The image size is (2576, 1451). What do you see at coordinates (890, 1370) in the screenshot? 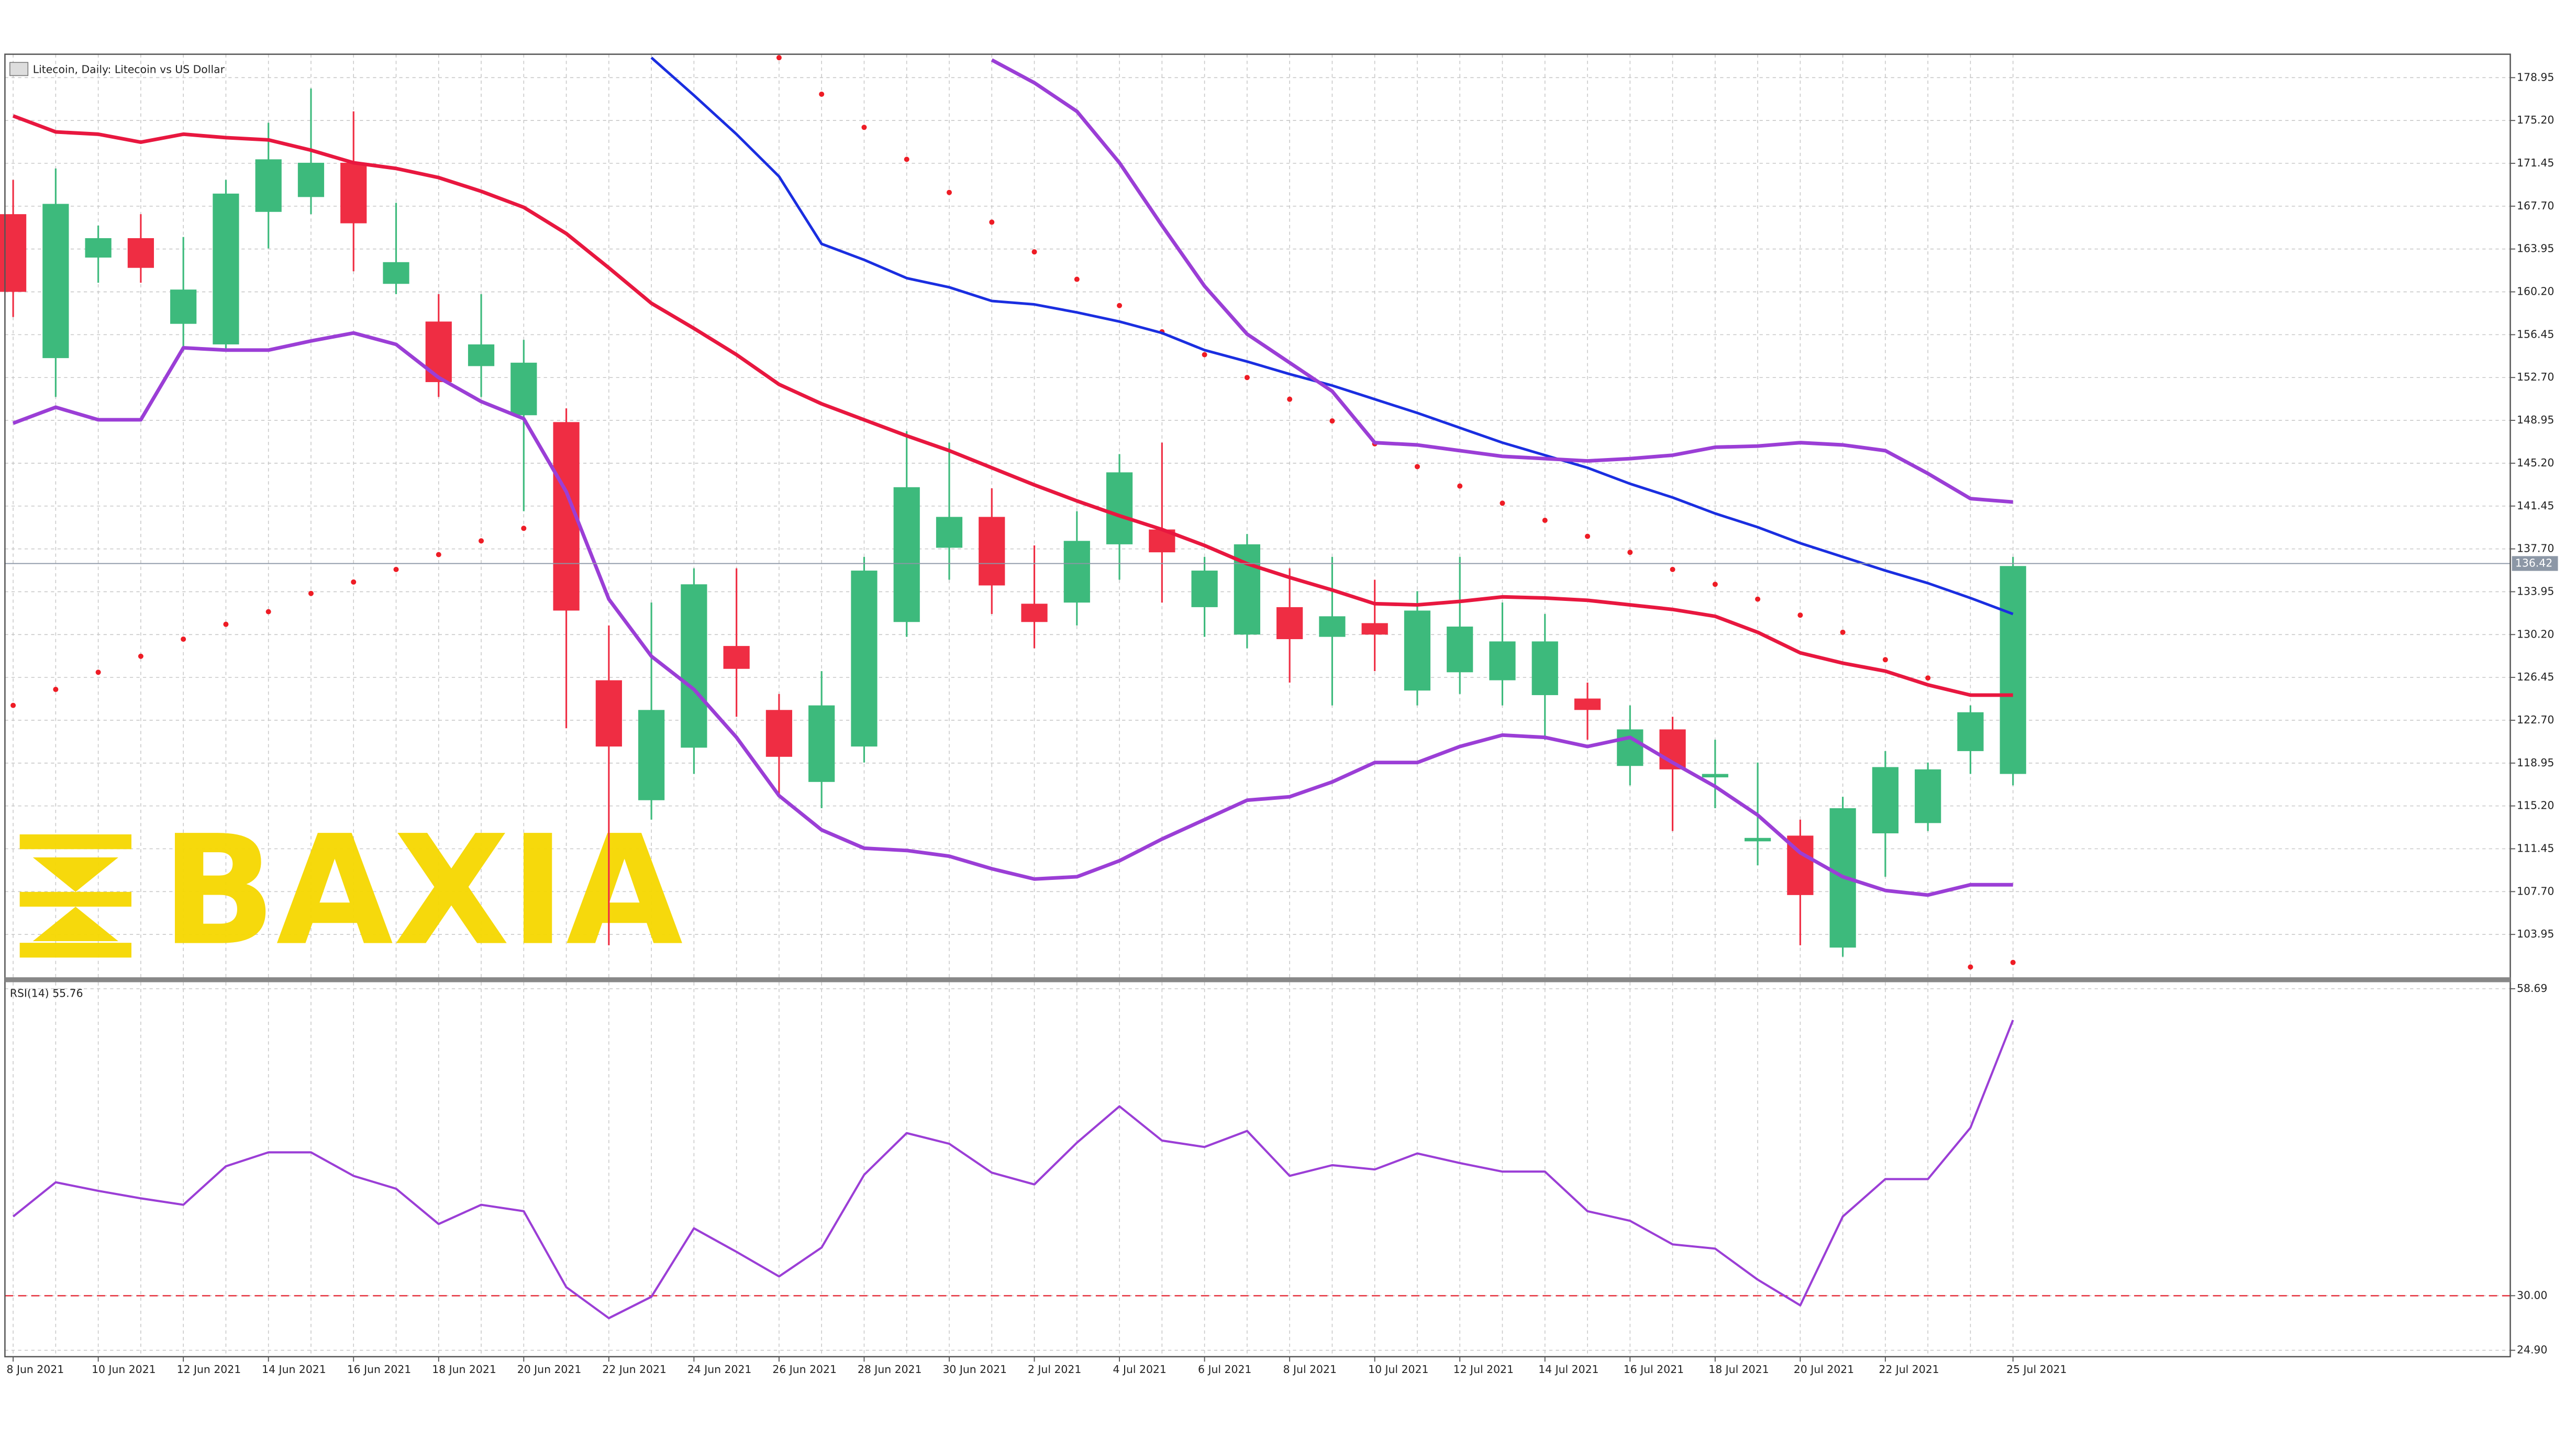
I see `x-tick-label: 28 Jun 2021` at bounding box center [890, 1370].